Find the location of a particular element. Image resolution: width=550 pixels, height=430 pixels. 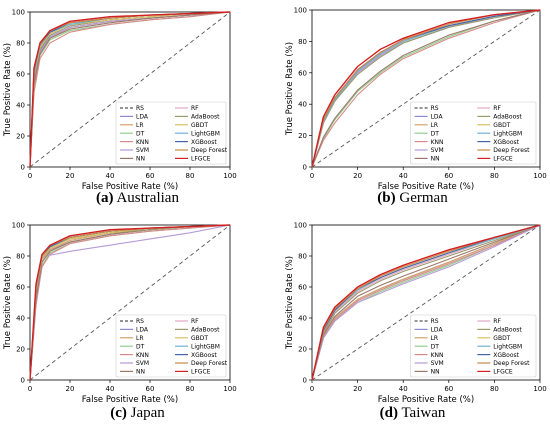

series-line-lfgce is located at coordinates (130, 302).